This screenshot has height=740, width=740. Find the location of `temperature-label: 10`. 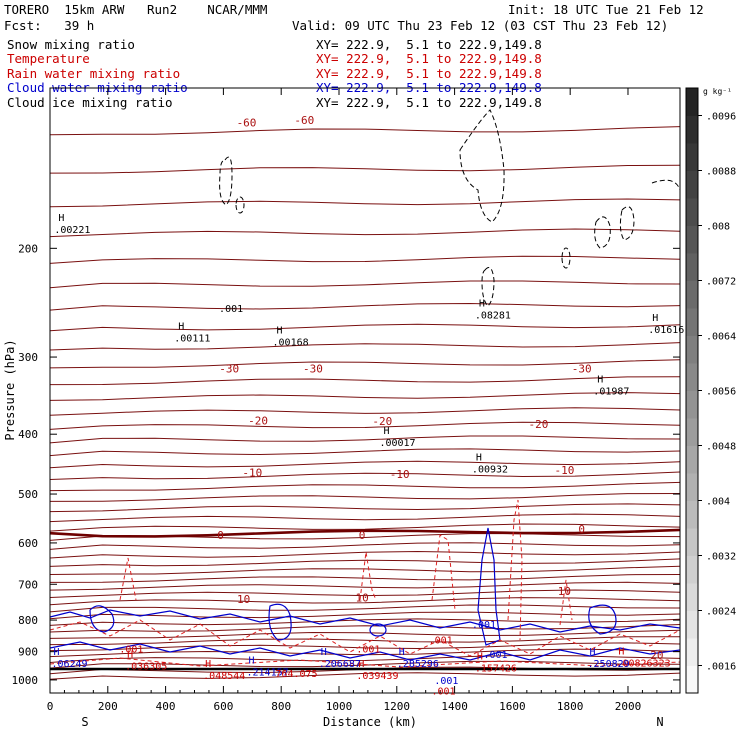

temperature-label: 10 is located at coordinates (564, 591).